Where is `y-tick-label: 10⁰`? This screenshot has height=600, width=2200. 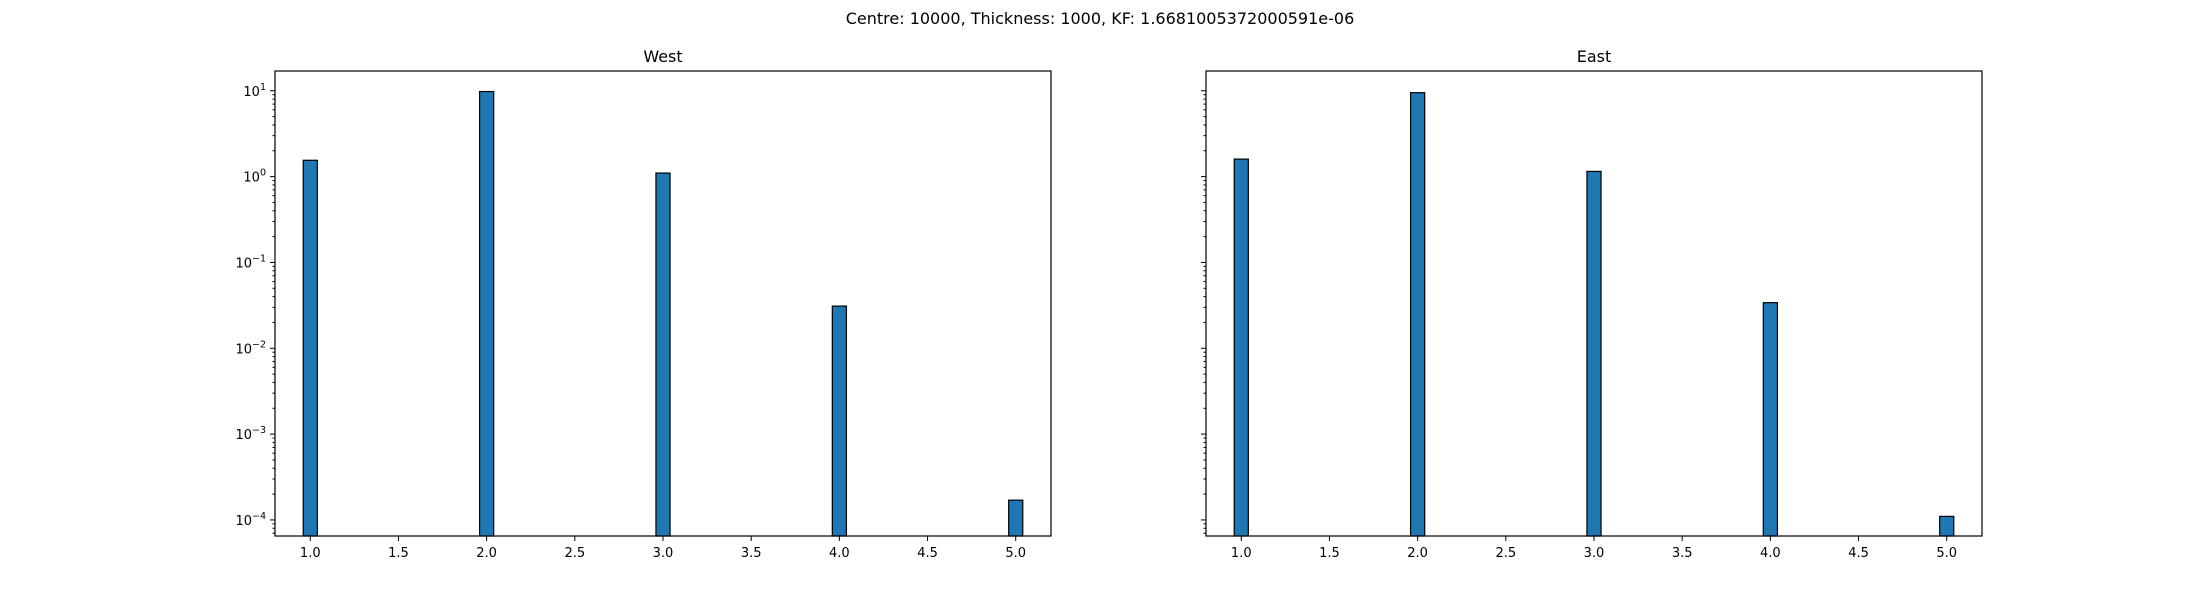 y-tick-label: 10⁰ is located at coordinates (254, 177).